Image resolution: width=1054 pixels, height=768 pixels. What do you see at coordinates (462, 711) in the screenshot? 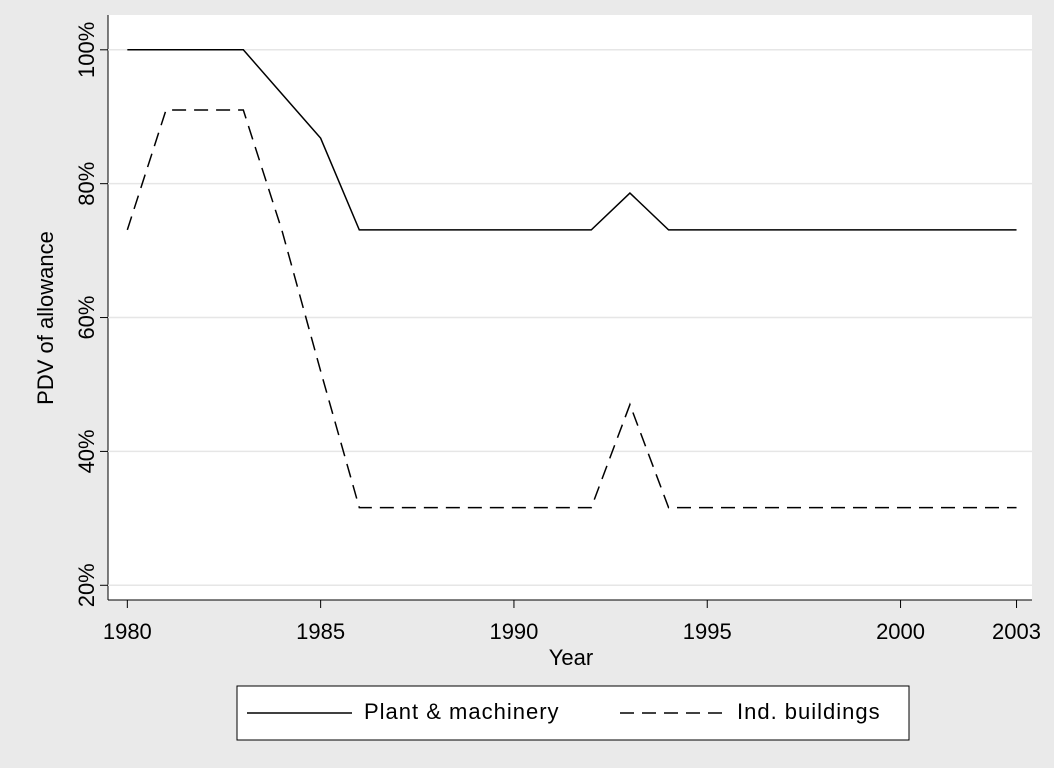
I see `legend-label: Plant & machinery` at bounding box center [462, 711].